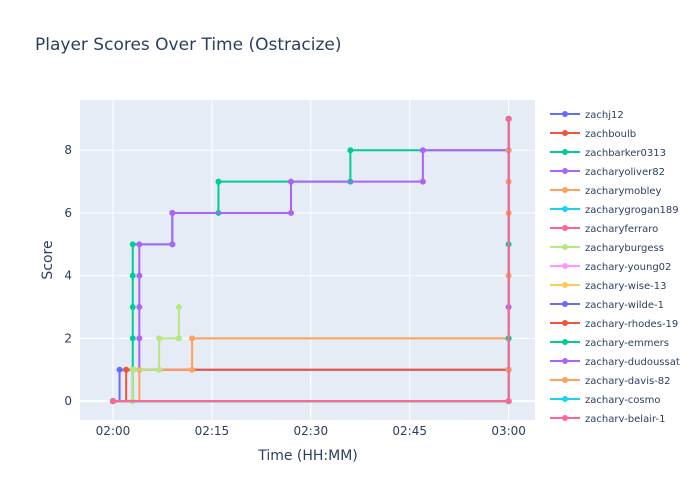 The height and width of the screenshot is (500, 700). I want to click on y-tick-label: 6, so click(68, 213).